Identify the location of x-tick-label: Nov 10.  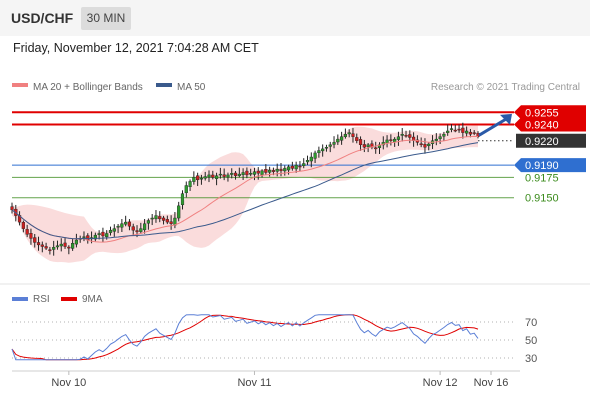
(68, 383).